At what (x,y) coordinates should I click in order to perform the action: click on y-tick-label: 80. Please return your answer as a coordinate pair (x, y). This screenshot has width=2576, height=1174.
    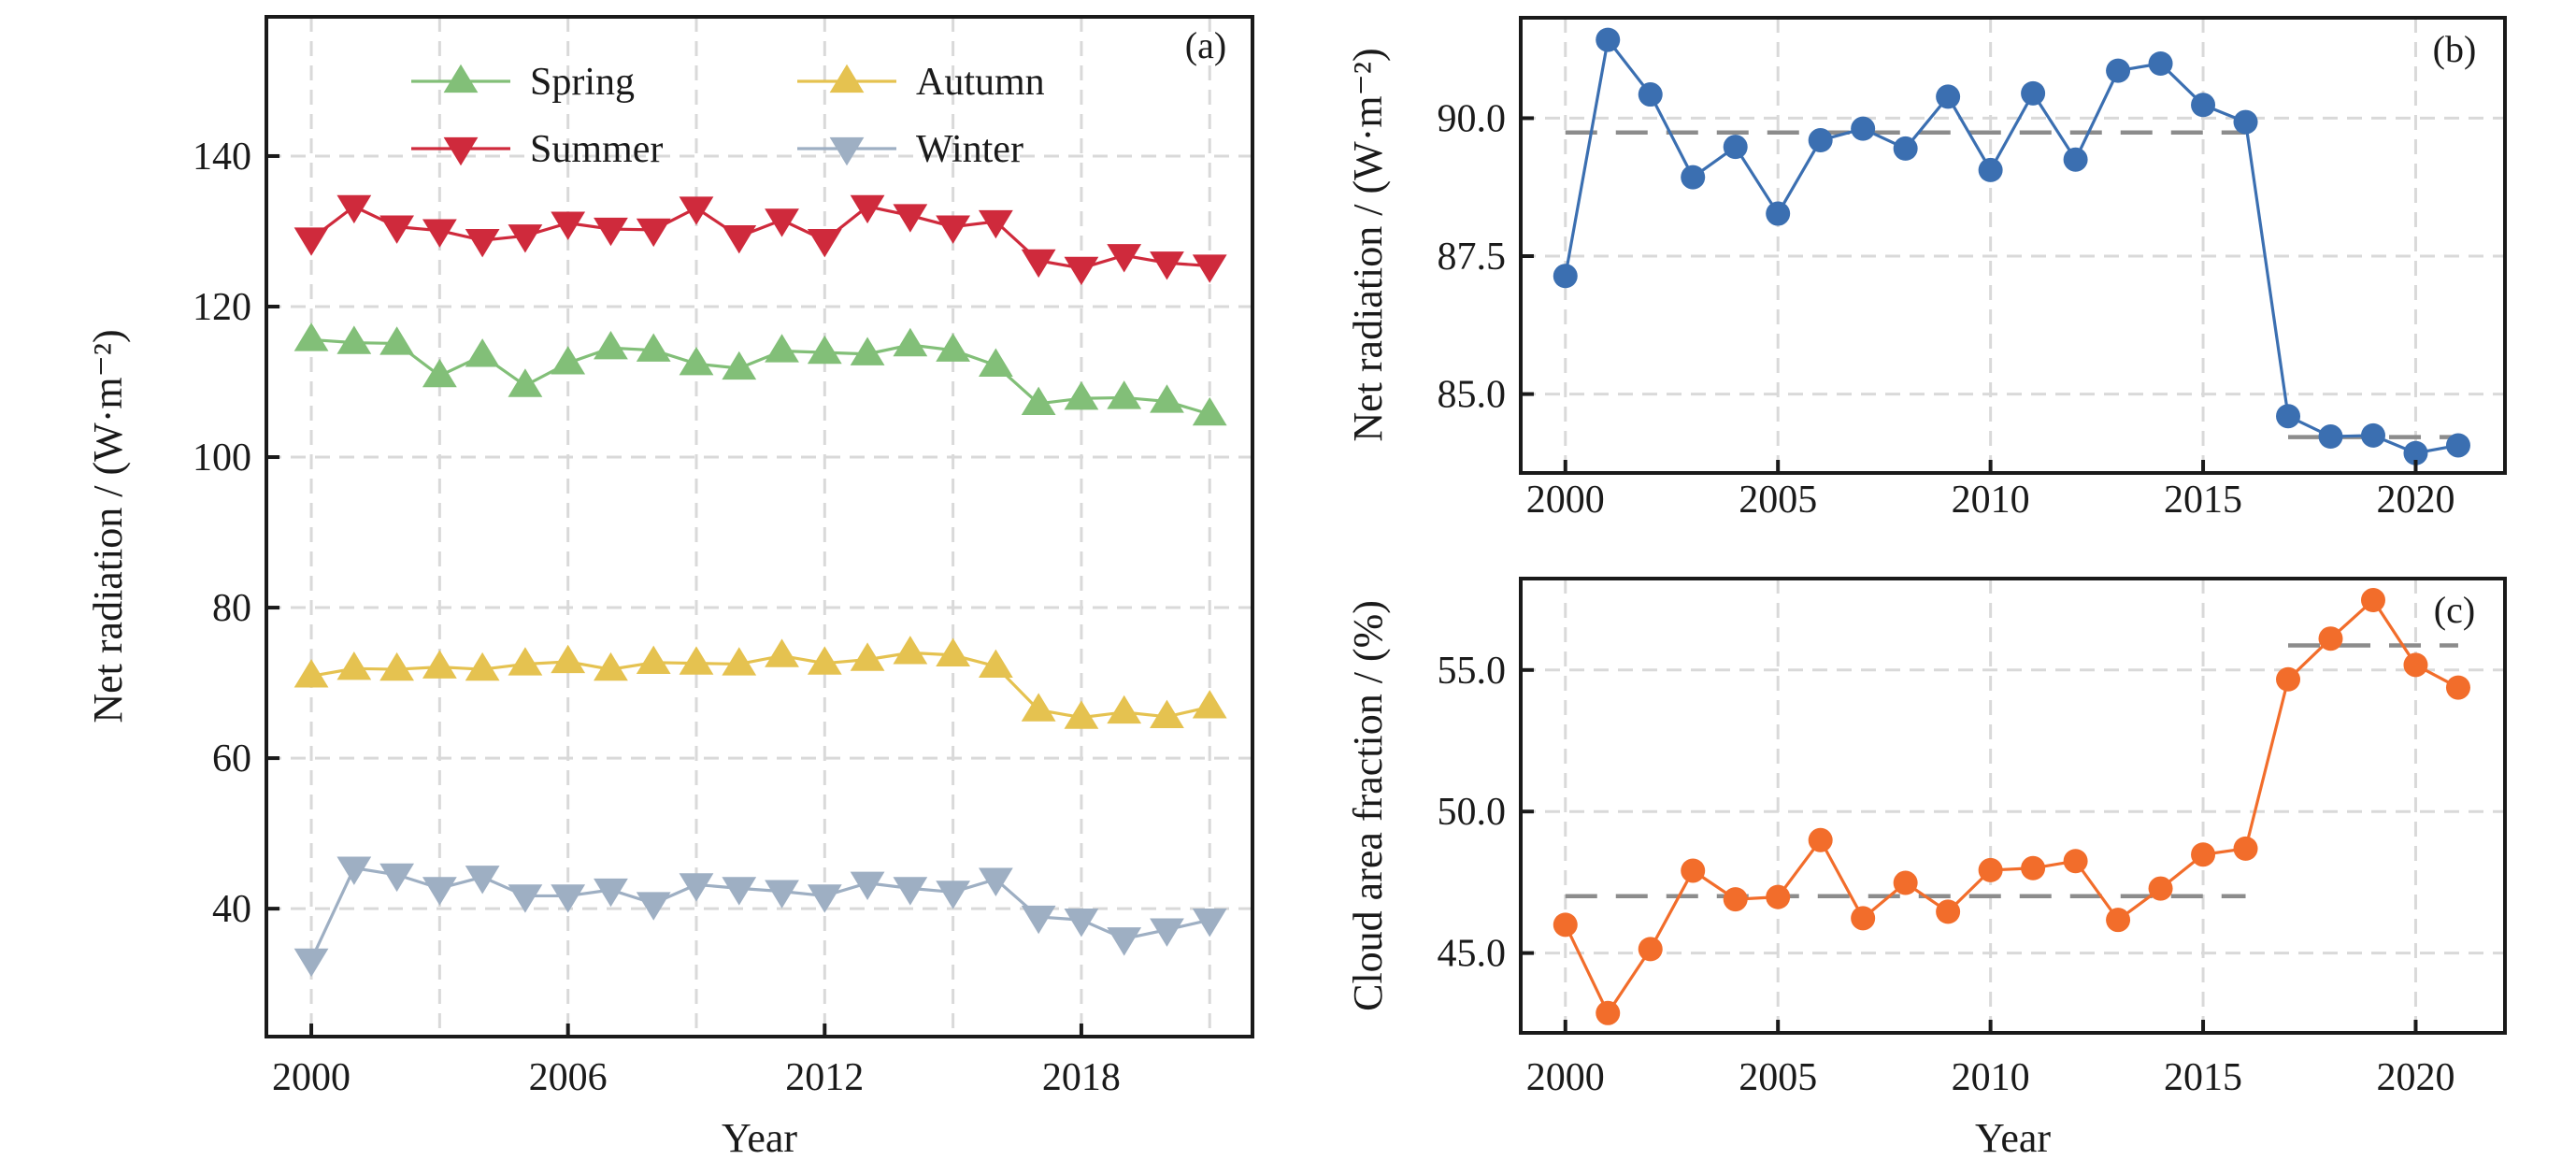
    Looking at the image, I should click on (231, 608).